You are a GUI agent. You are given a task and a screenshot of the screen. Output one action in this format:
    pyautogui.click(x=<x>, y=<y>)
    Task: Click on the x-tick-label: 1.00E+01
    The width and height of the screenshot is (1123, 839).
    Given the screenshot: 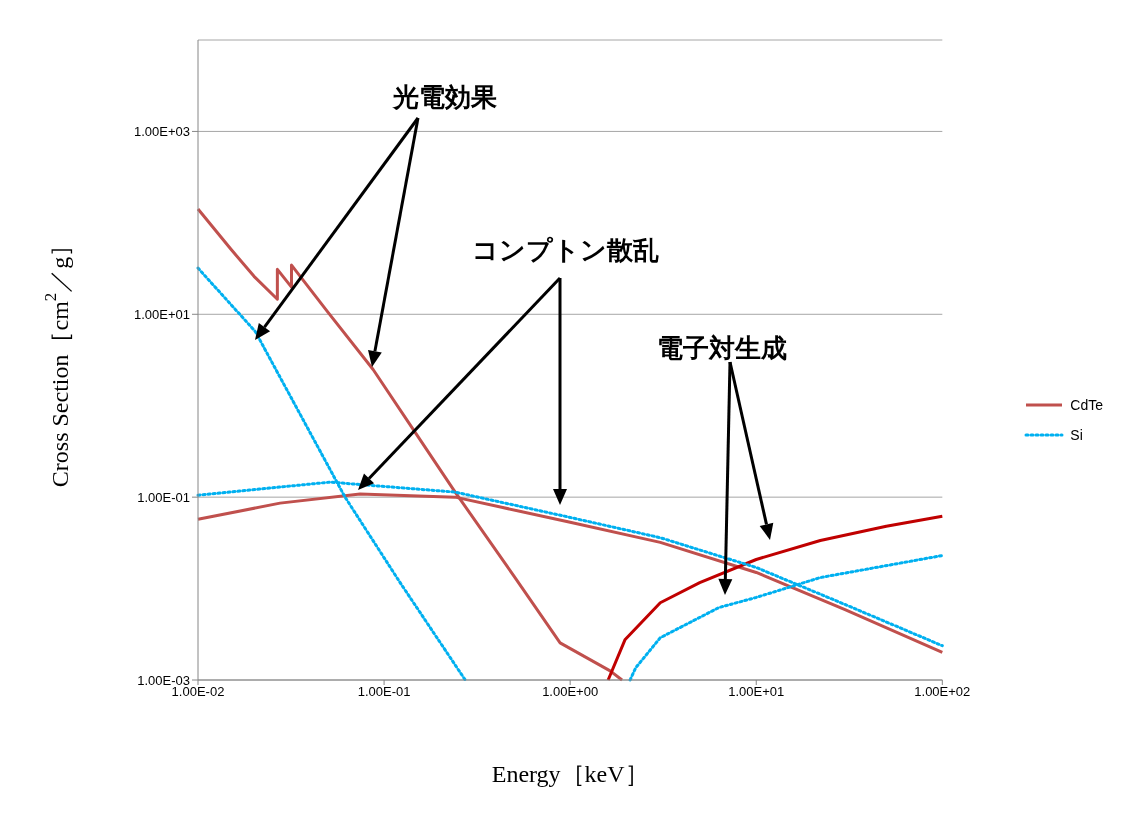 What is the action you would take?
    pyautogui.click(x=756, y=692)
    